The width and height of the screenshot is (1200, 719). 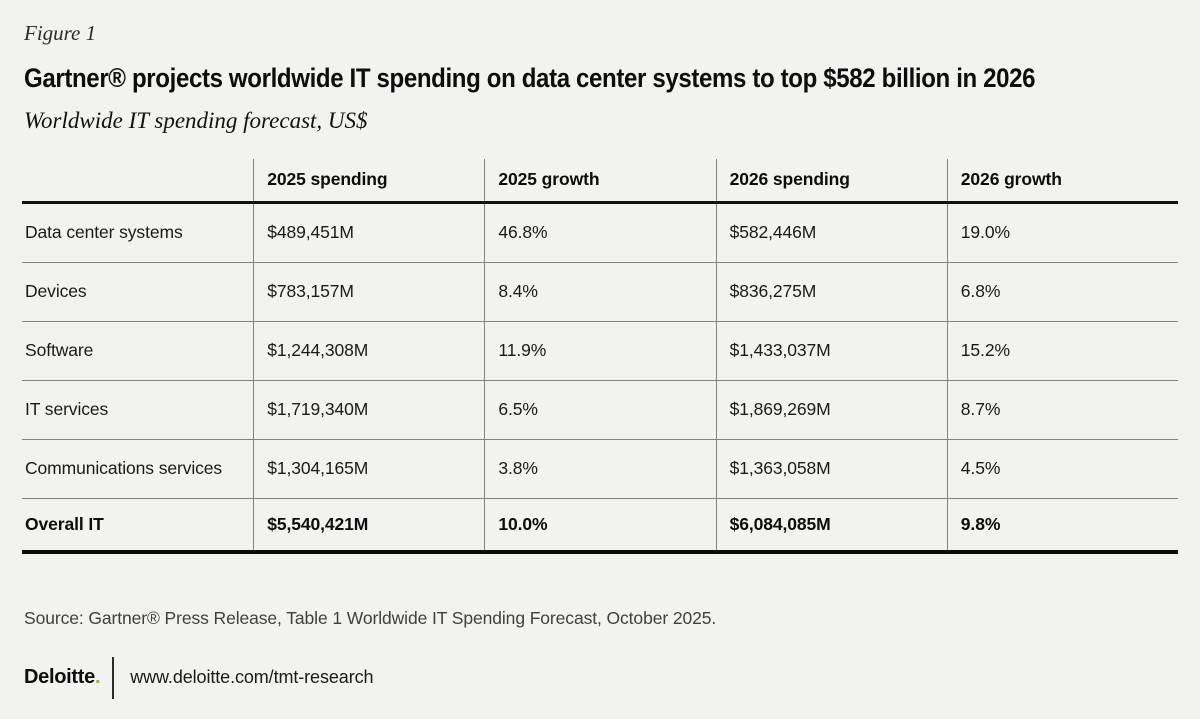 I want to click on row-label: Overall IT, so click(x=64, y=523).